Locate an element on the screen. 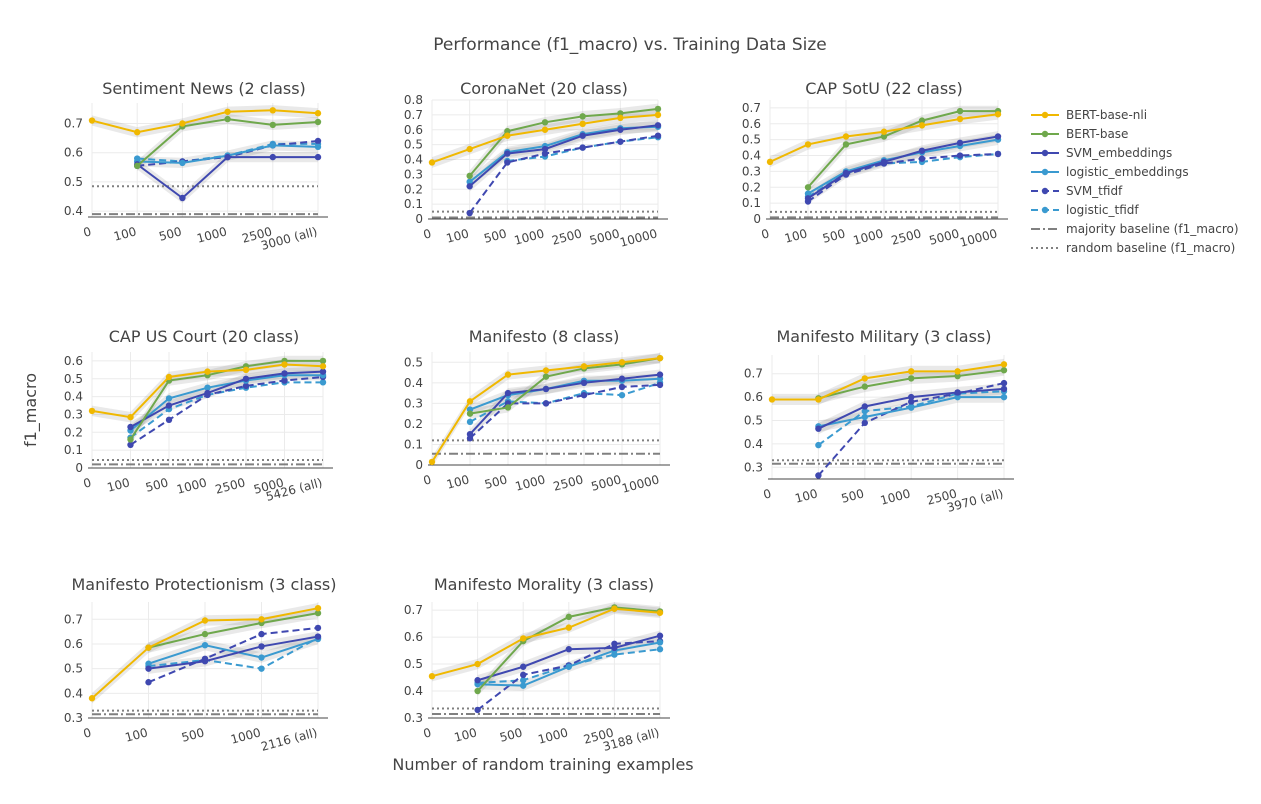 The image size is (1261, 804). legend-label: random baseline (f1_macro) is located at coordinates (1150, 248).